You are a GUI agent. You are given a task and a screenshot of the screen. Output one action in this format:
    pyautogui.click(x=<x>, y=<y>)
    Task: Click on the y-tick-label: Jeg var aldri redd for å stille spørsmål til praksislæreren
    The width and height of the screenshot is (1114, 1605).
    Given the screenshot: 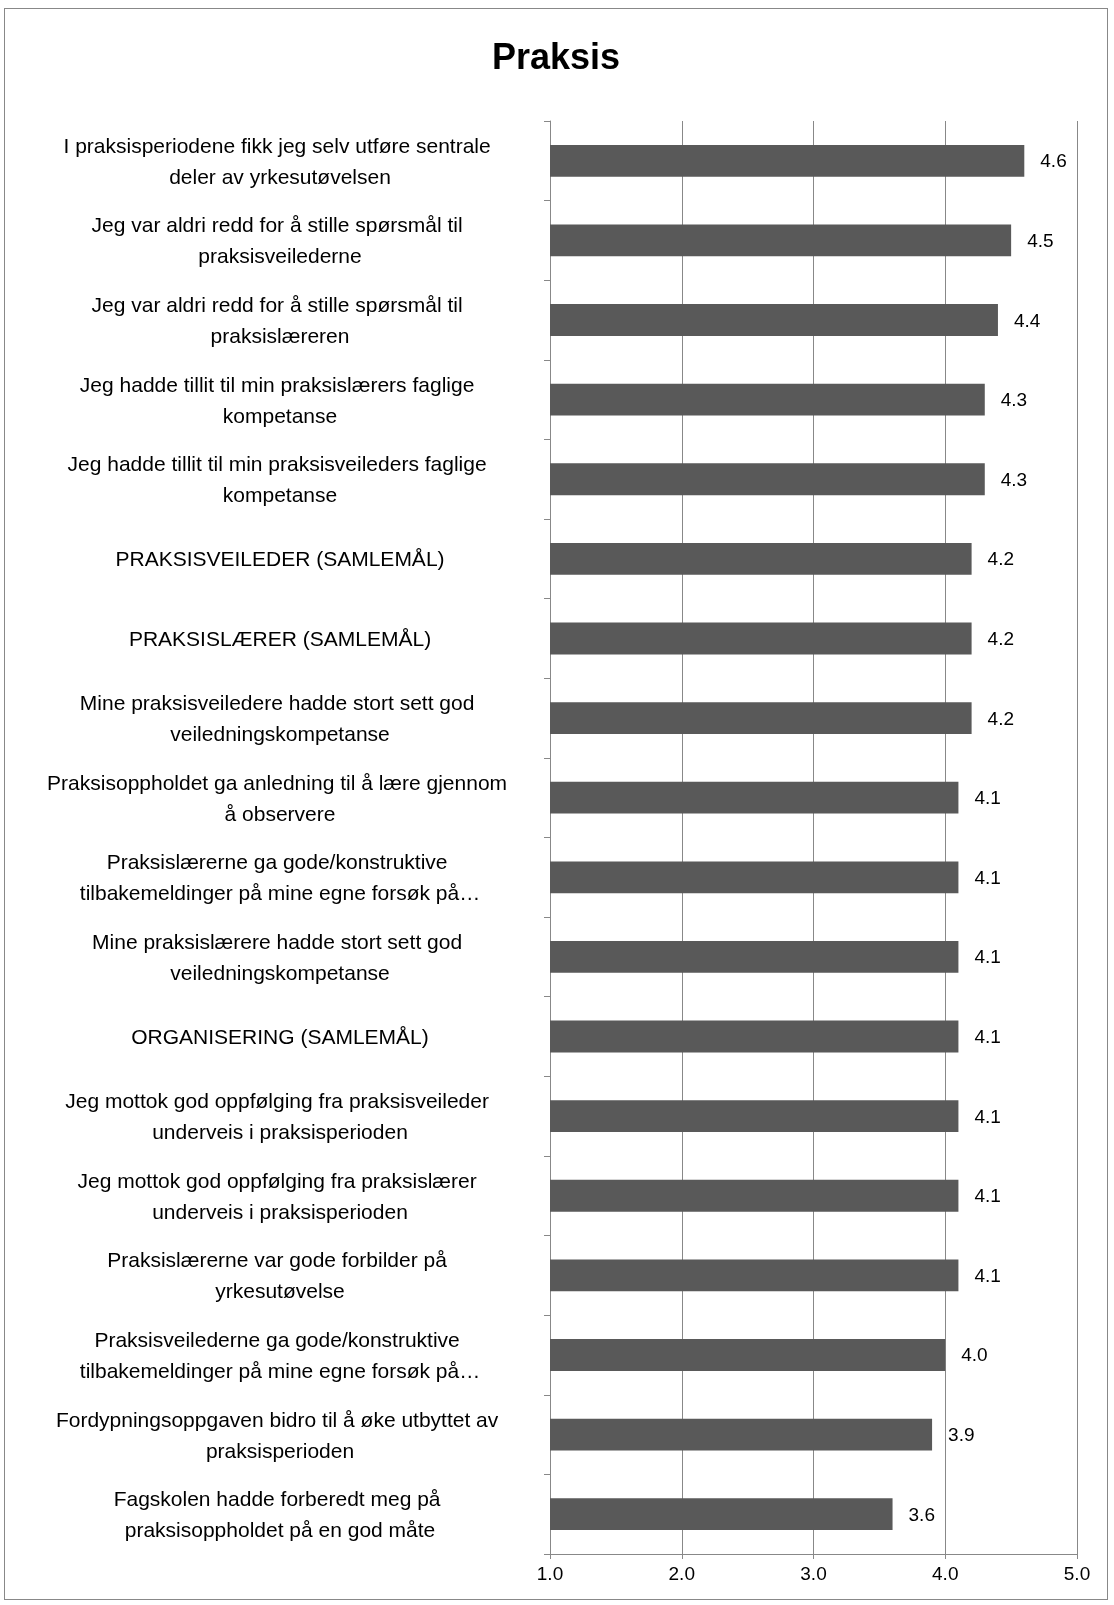 What is the action you would take?
    pyautogui.click(x=280, y=320)
    